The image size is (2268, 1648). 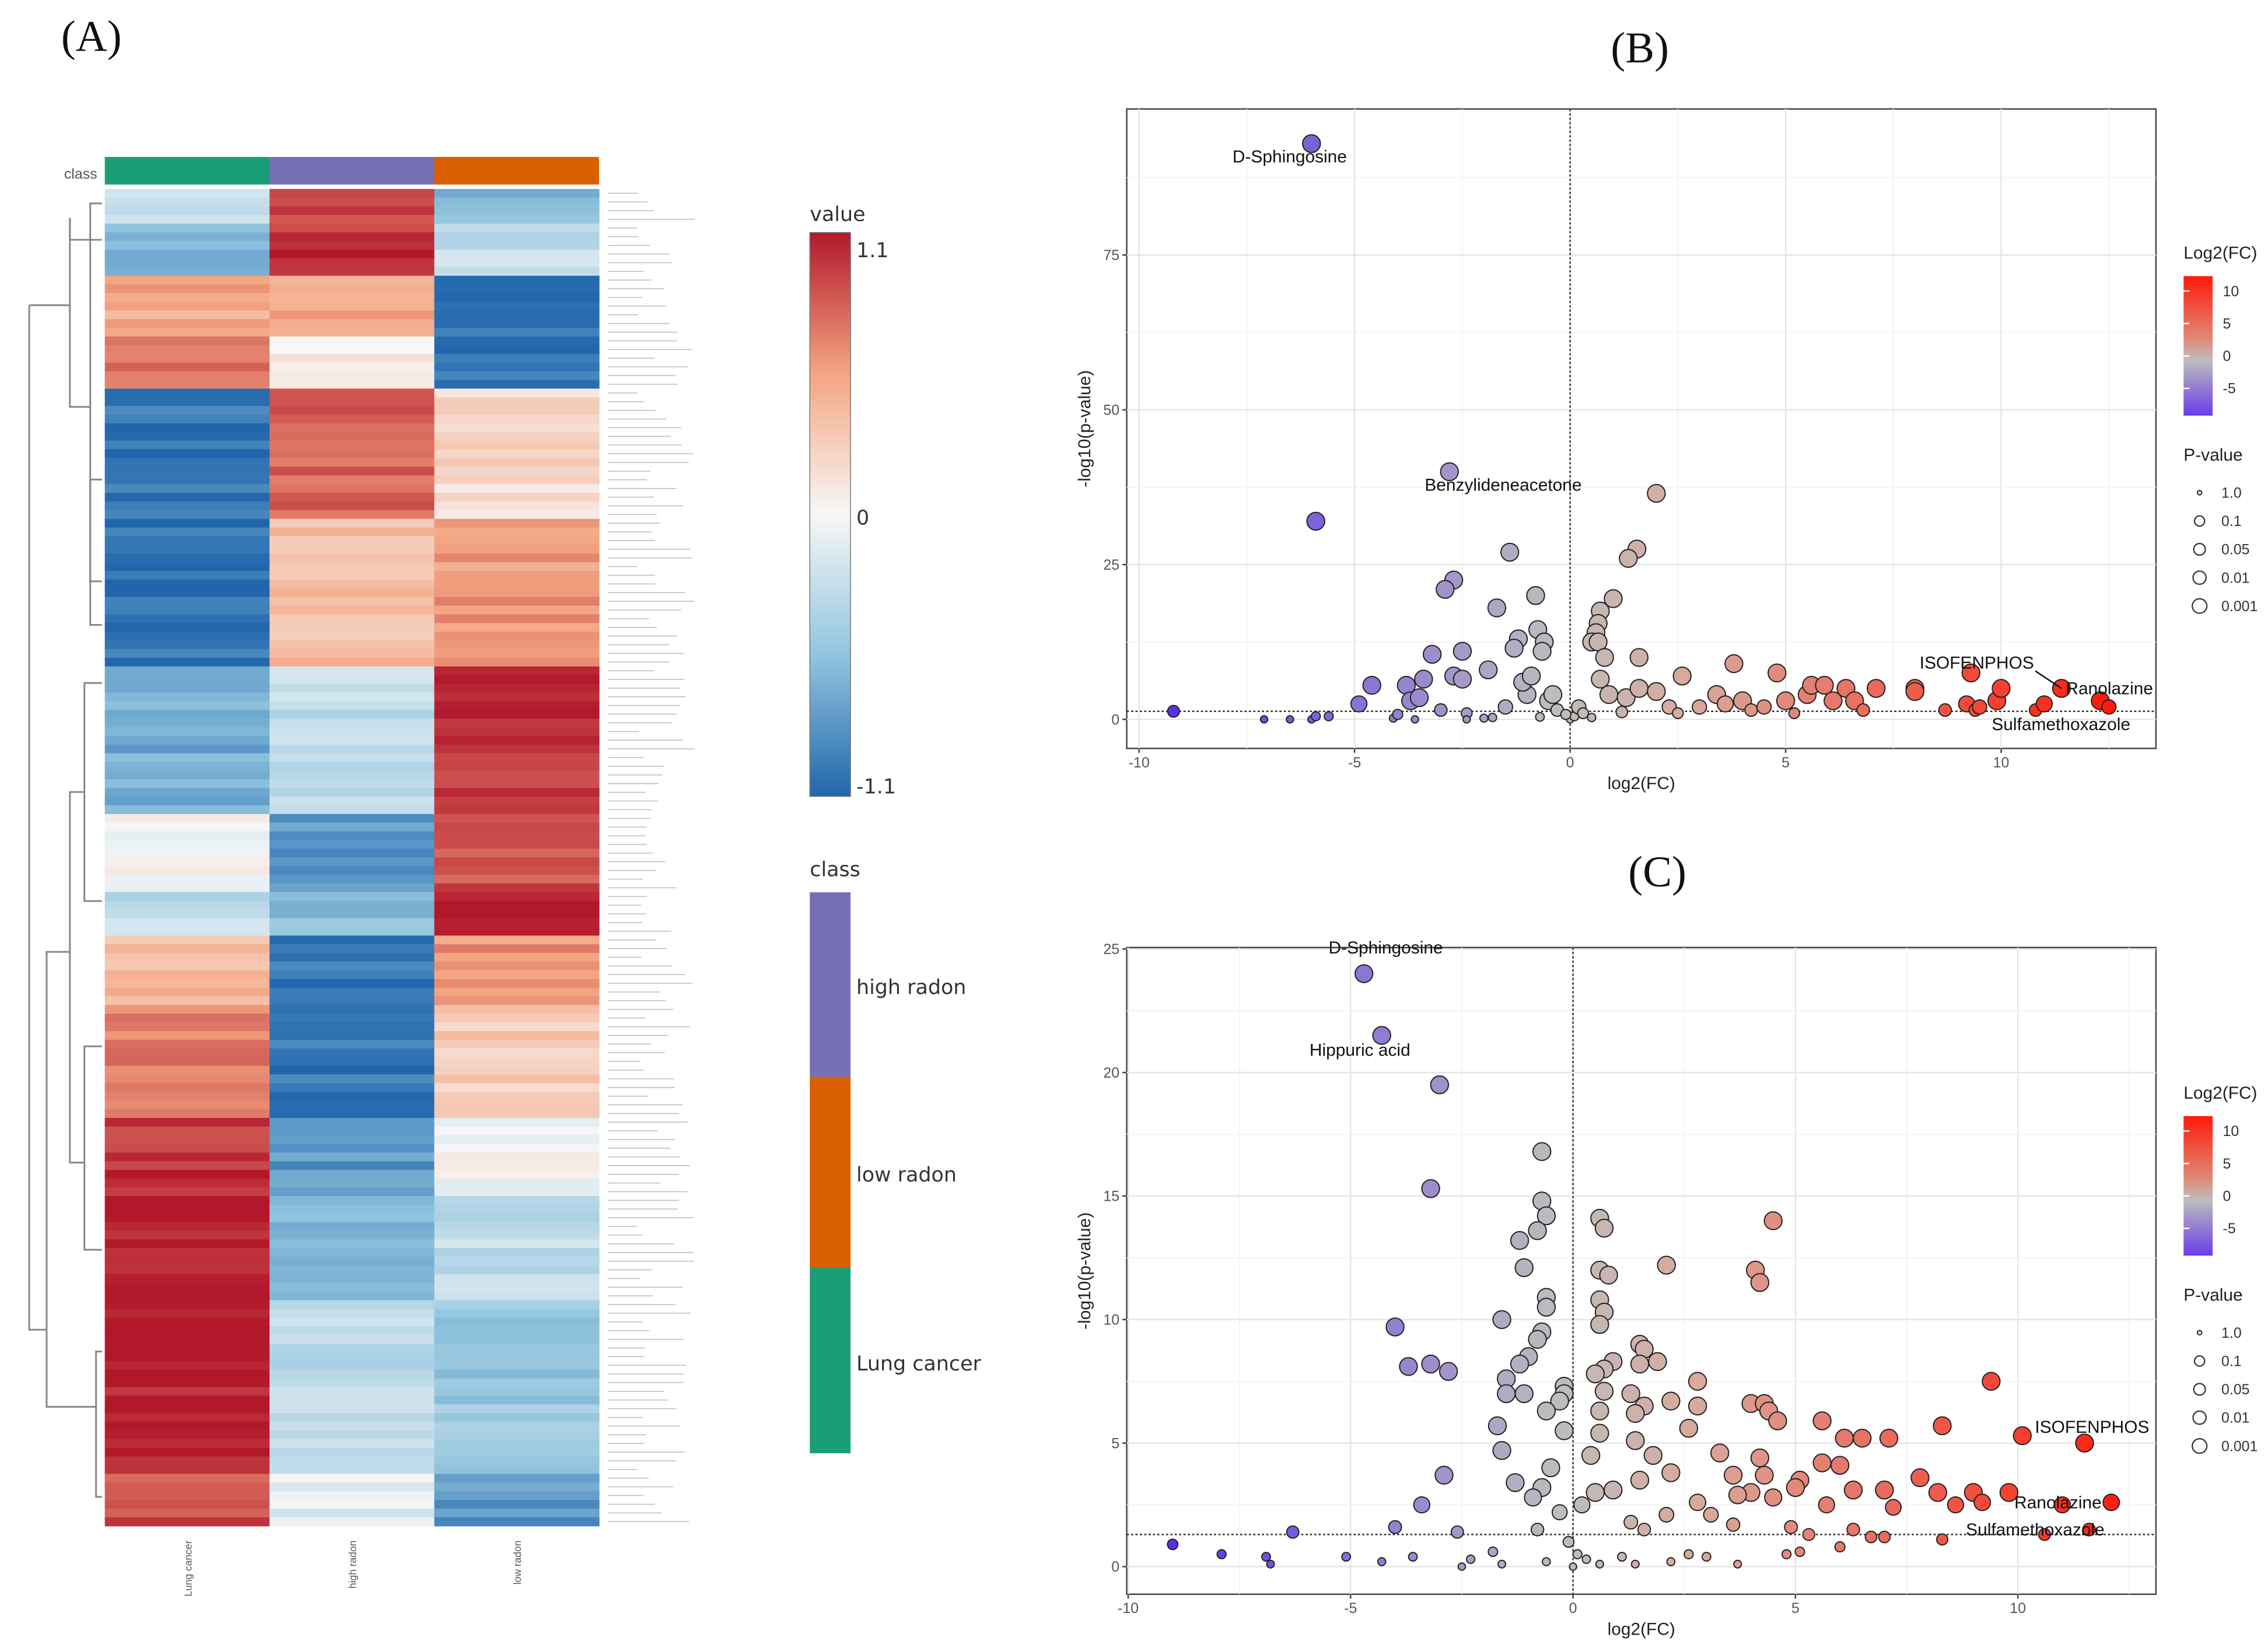 I want to click on size-legend-label: 0.1, so click(x=2231, y=522).